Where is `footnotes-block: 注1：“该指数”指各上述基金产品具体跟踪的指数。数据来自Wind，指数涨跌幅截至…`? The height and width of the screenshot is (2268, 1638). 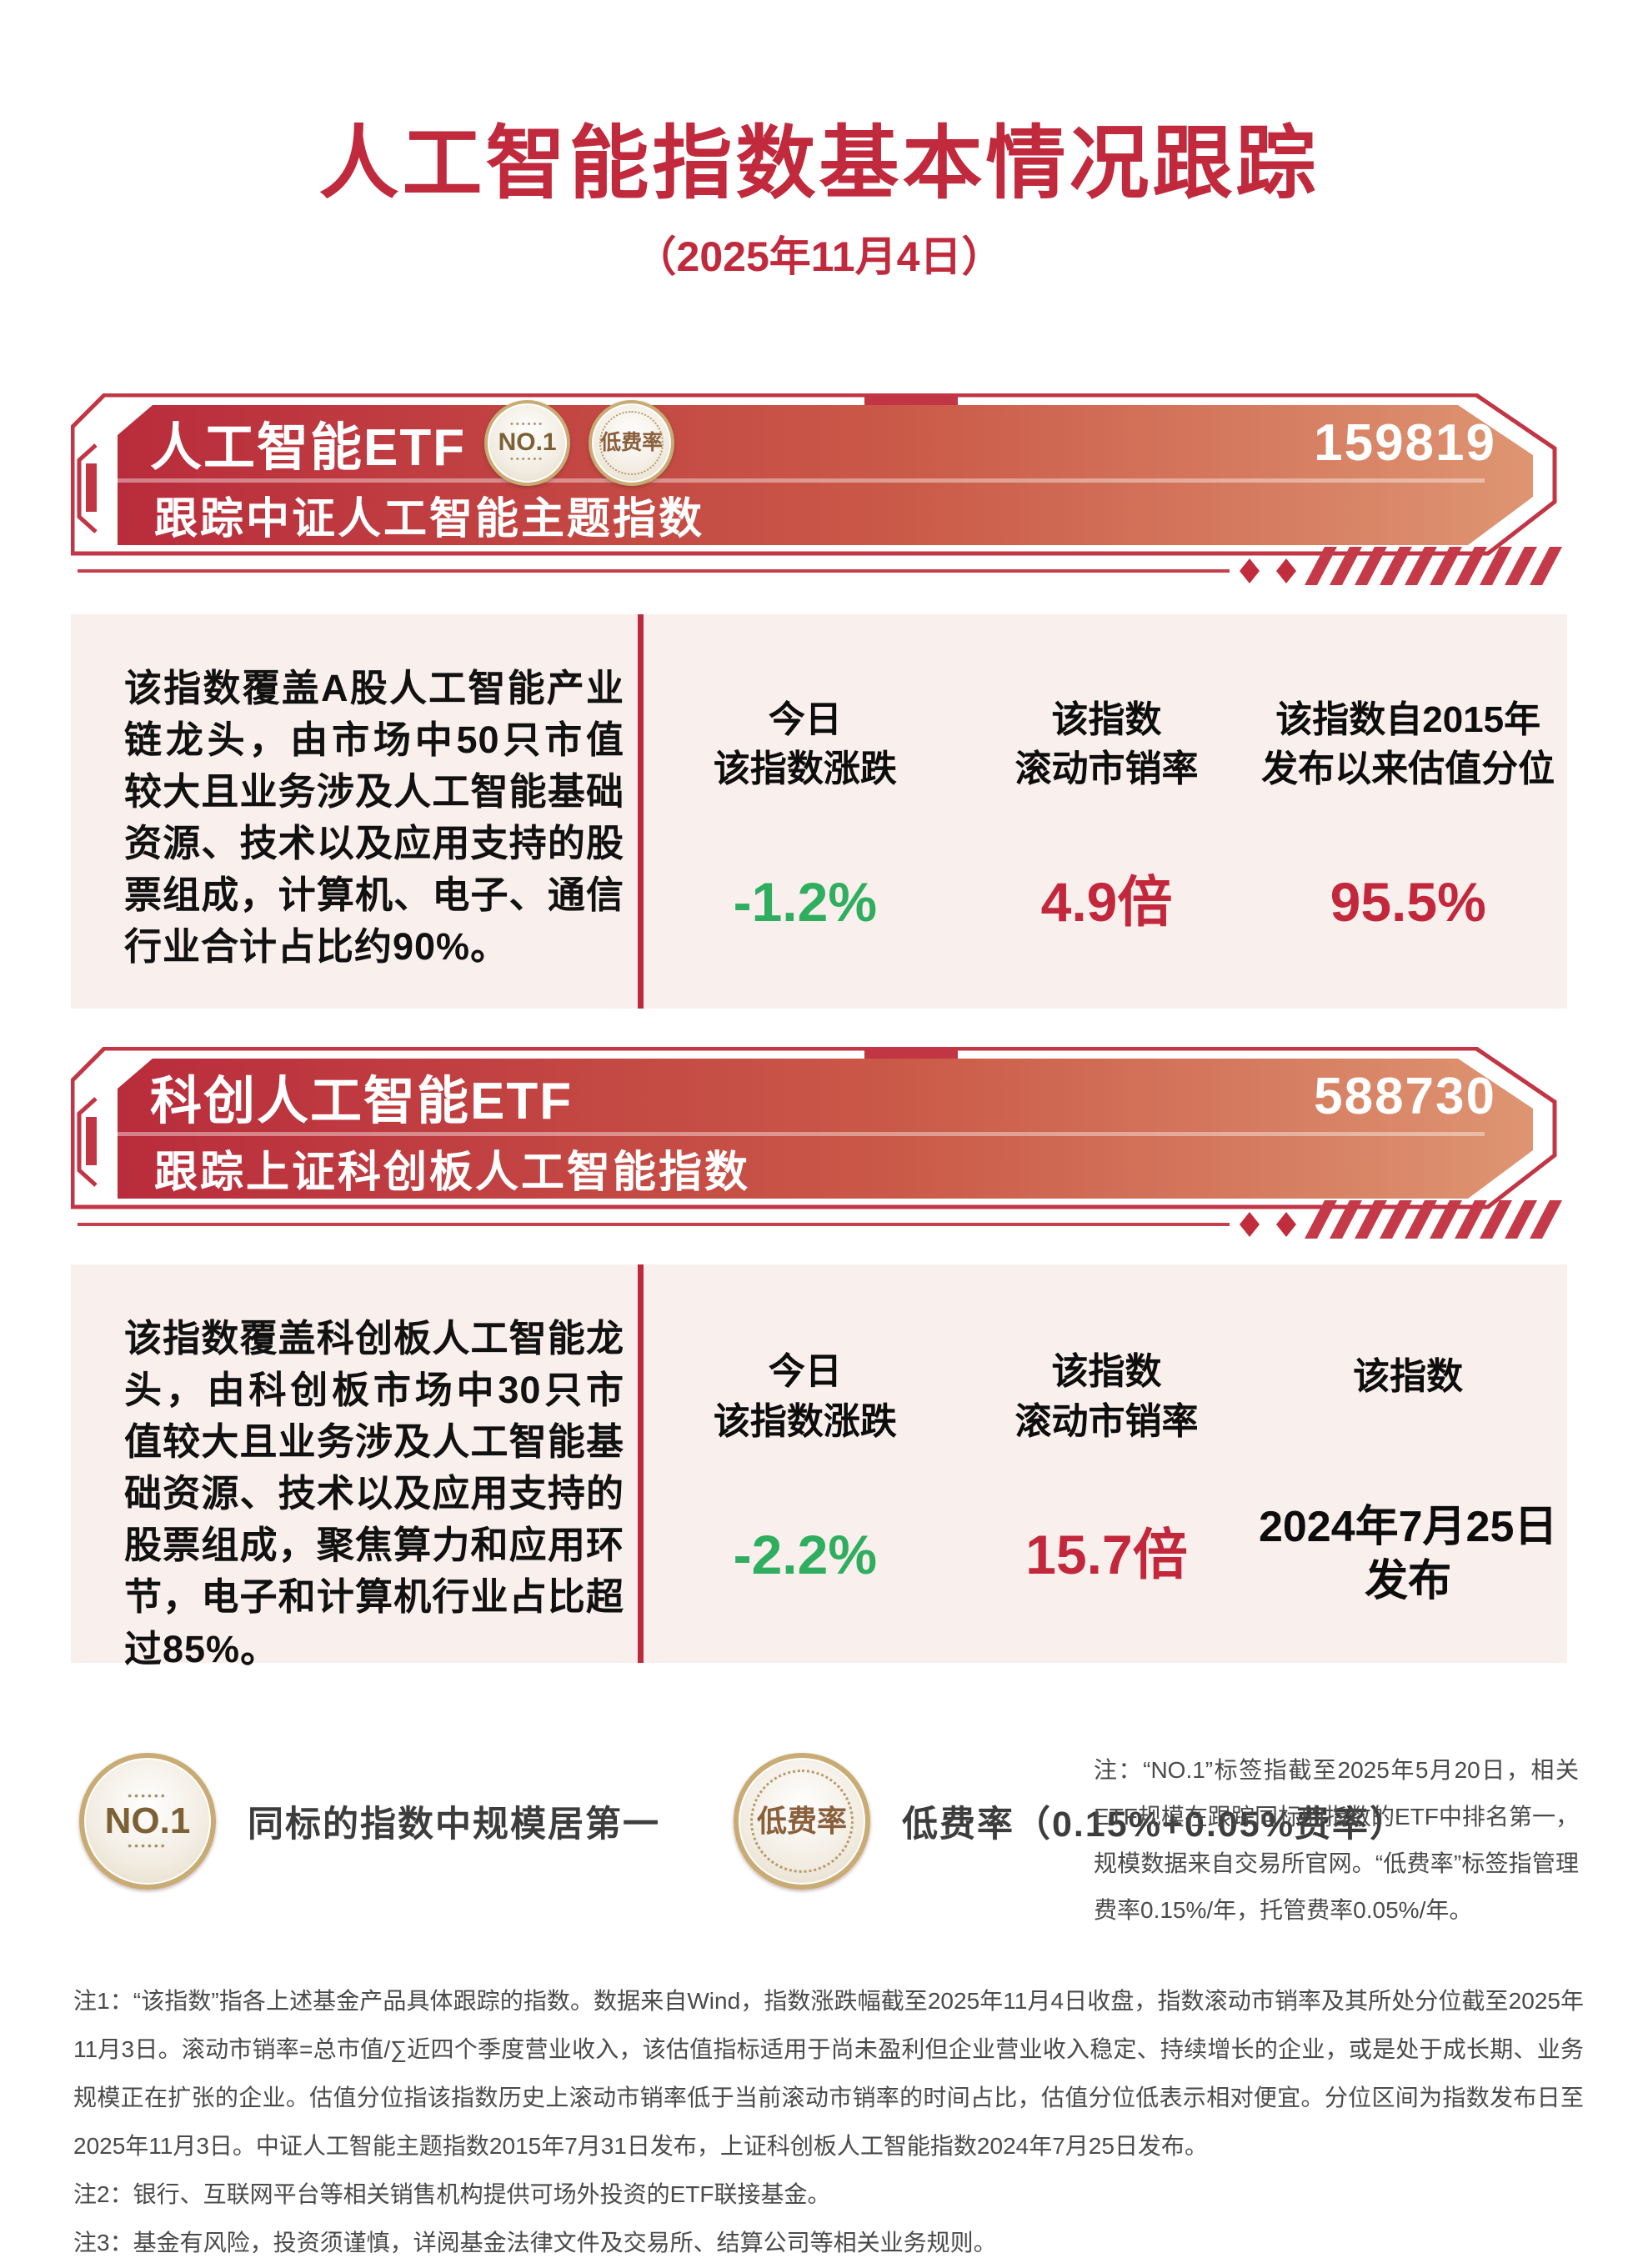 footnotes-block: 注1：“该指数”指各上述基金产品具体跟踪的指数。数据来自Wind，指数涨跌幅截至… is located at coordinates (828, 2122).